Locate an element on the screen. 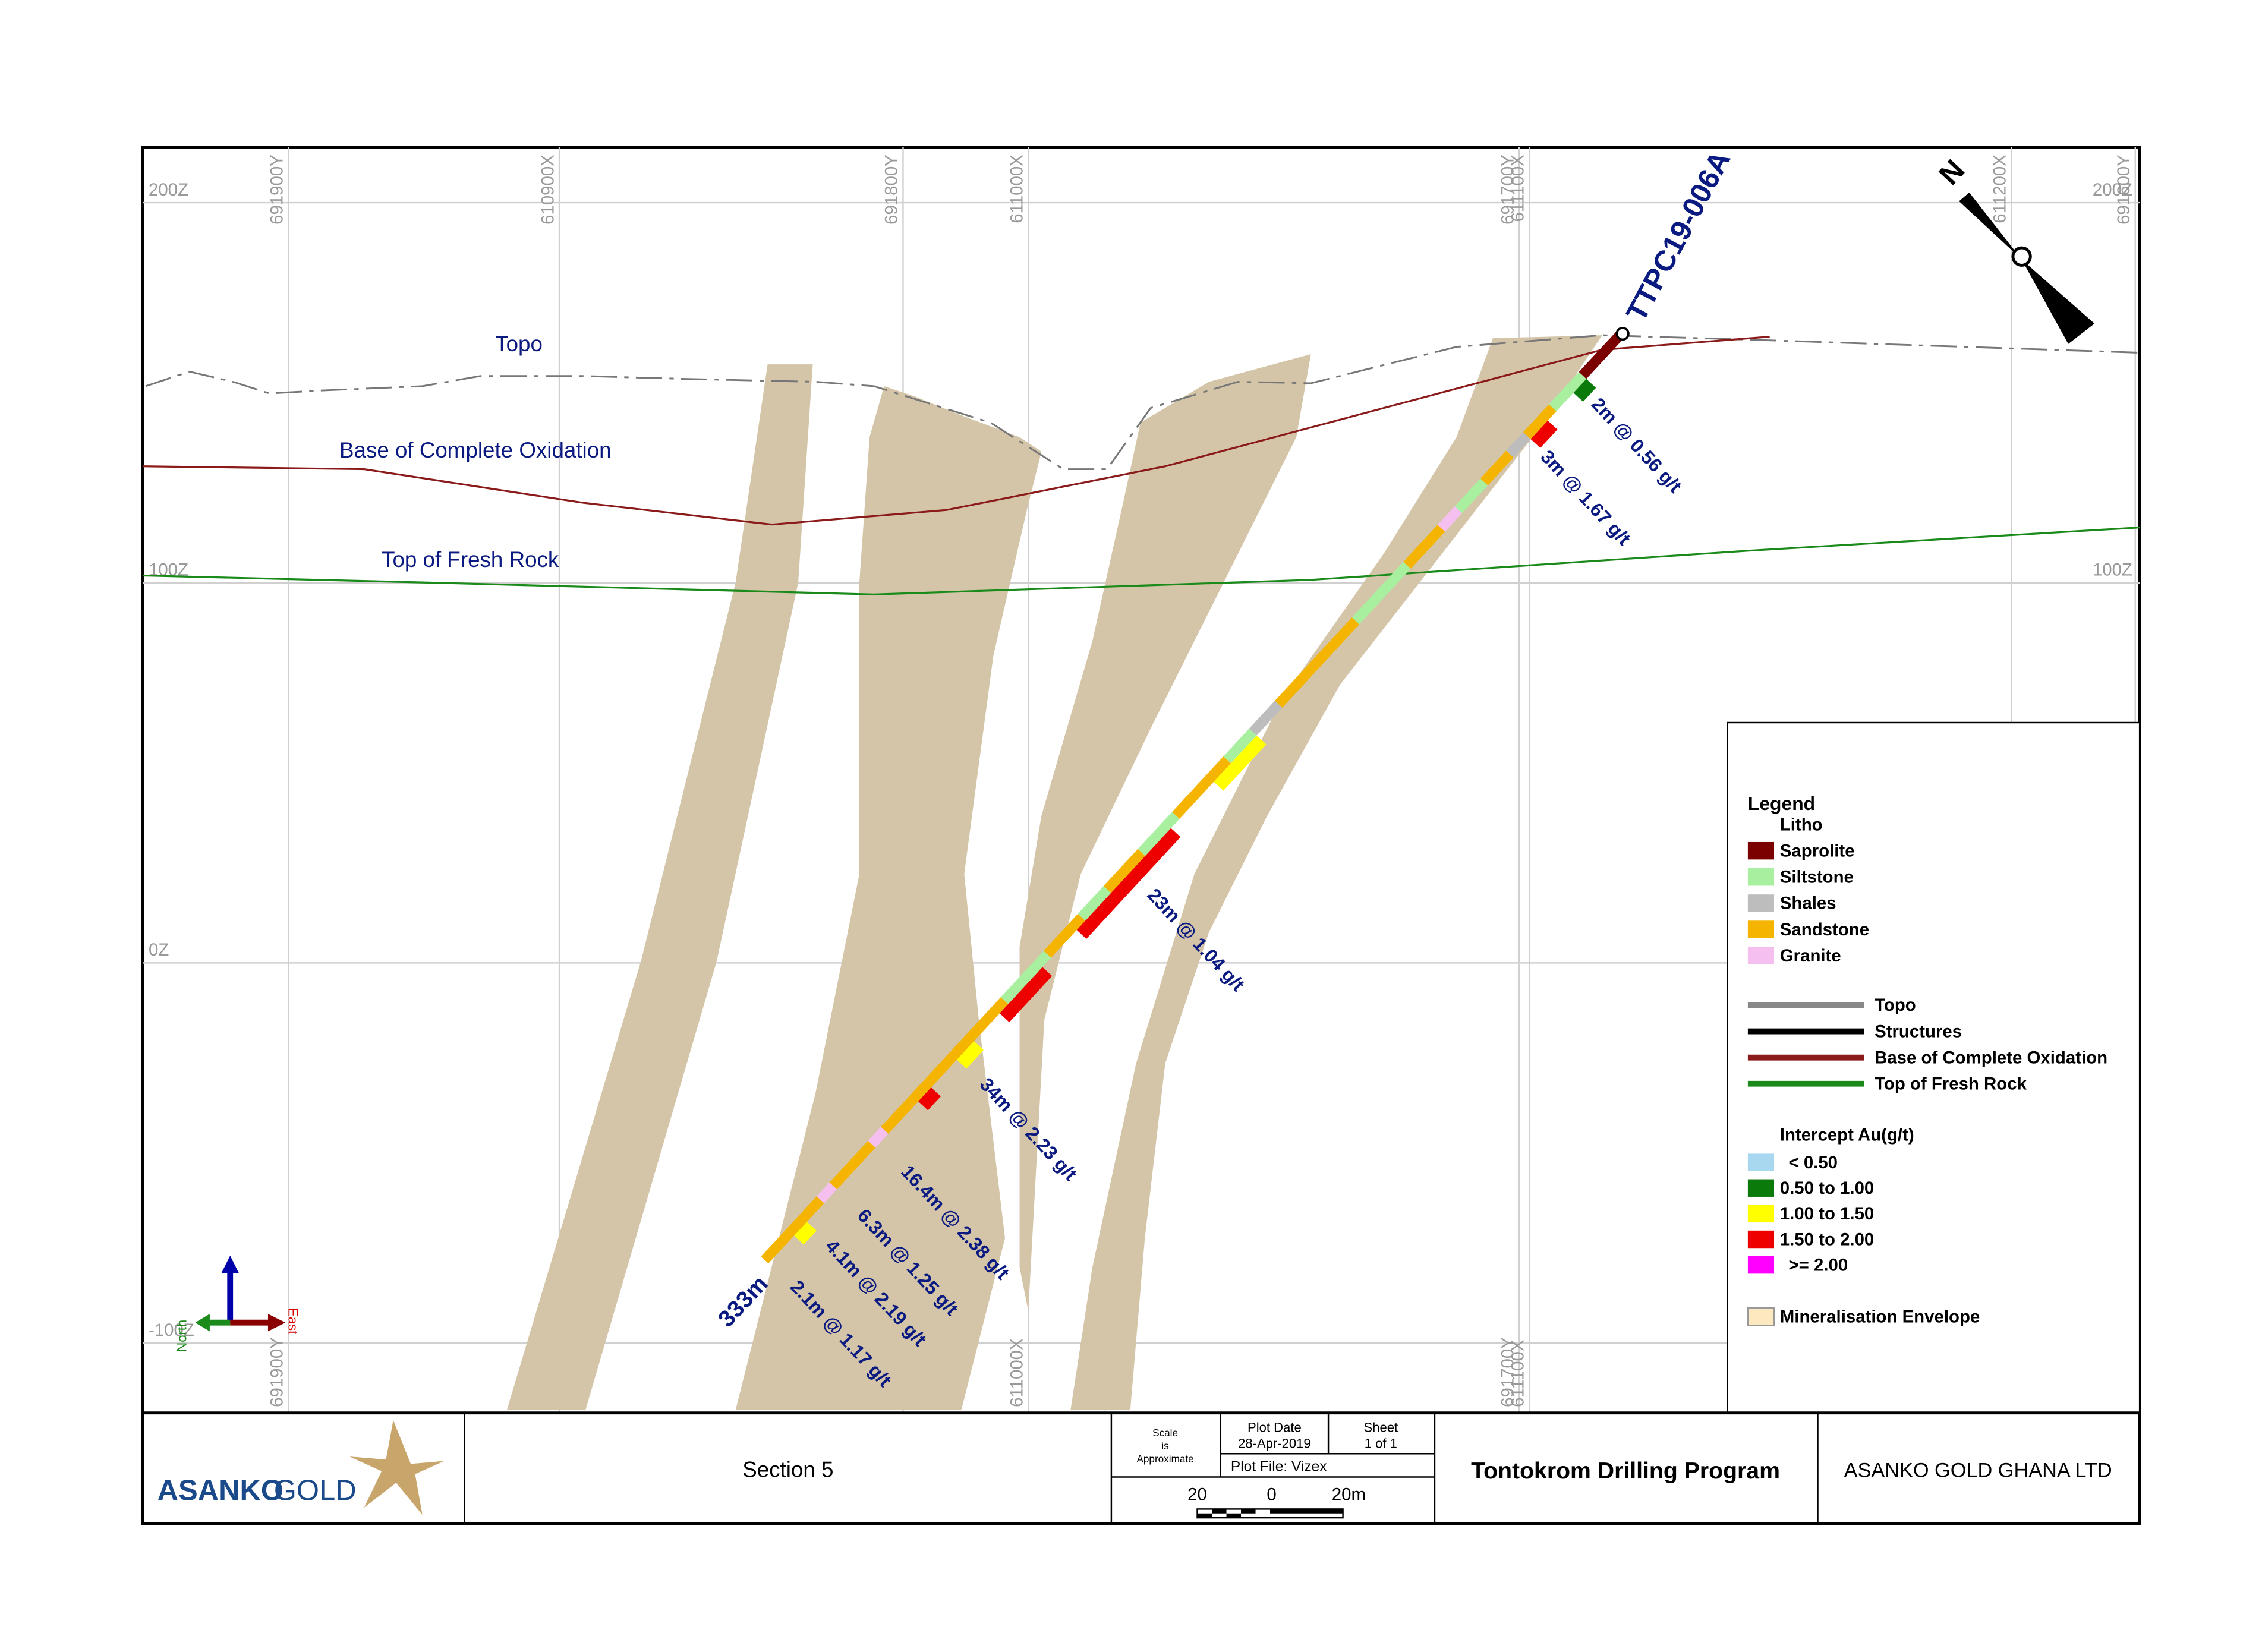  company: ASANKO GOLD GHANA LTD is located at coordinates (1978, 1470).